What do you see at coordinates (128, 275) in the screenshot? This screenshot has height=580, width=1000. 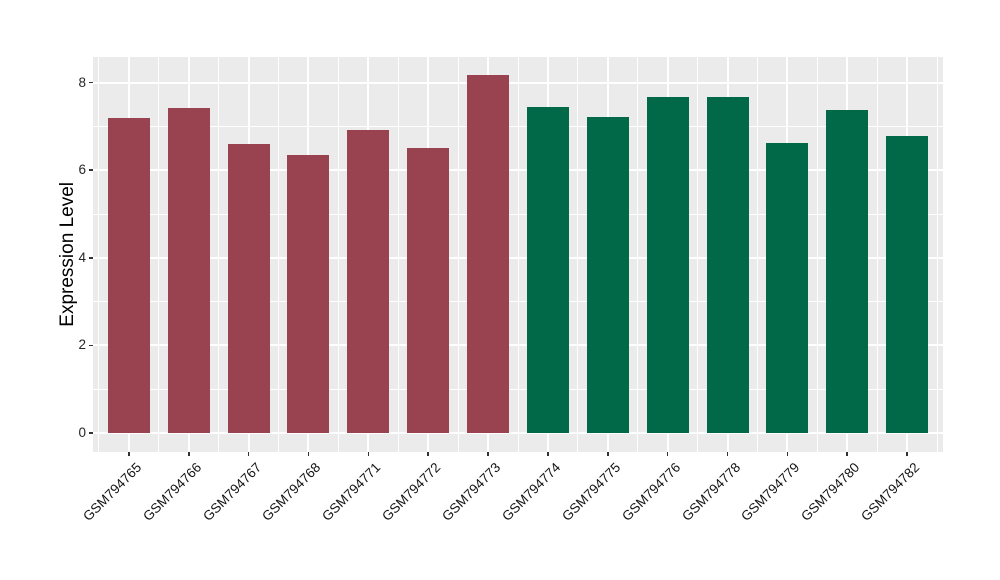 I see `bar-GSM794765` at bounding box center [128, 275].